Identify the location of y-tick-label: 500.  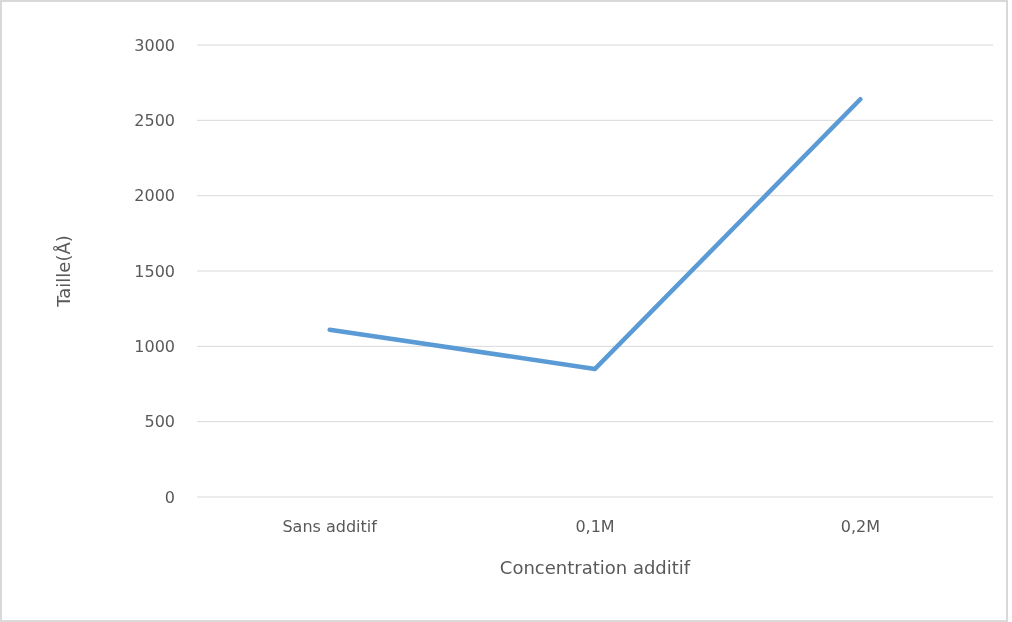
(159, 422).